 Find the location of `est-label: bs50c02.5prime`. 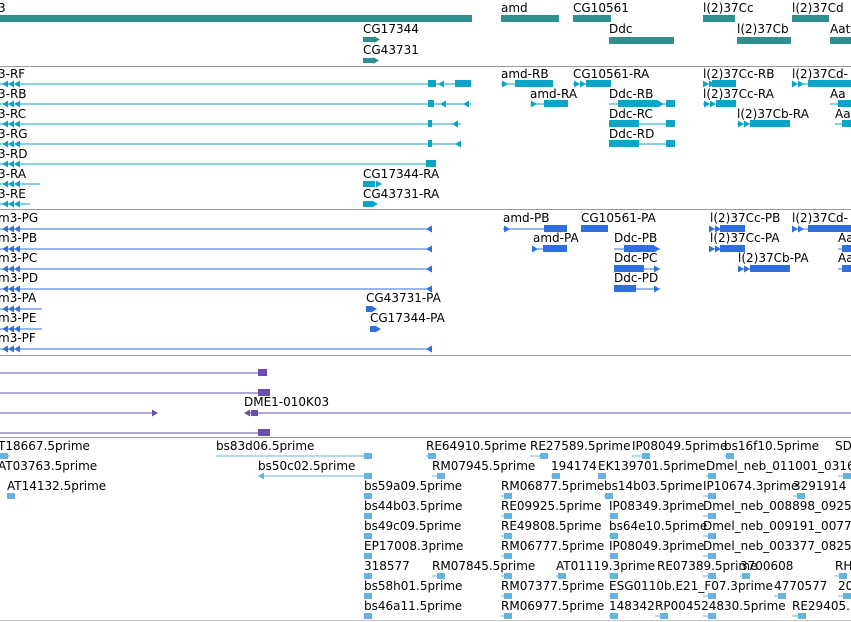

est-label: bs50c02.5prime is located at coordinates (307, 466).